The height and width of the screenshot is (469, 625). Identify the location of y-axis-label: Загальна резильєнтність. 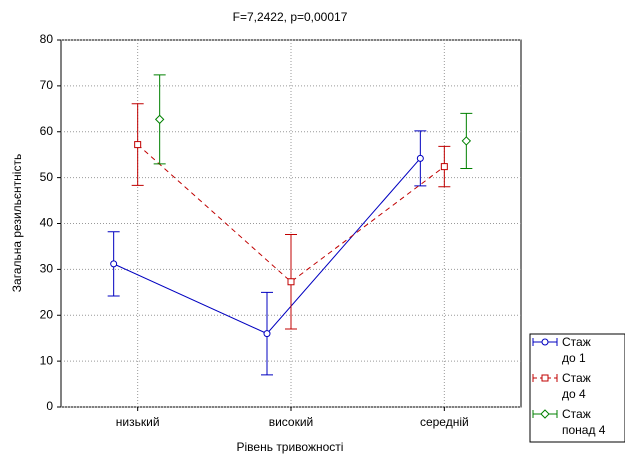
(17, 223).